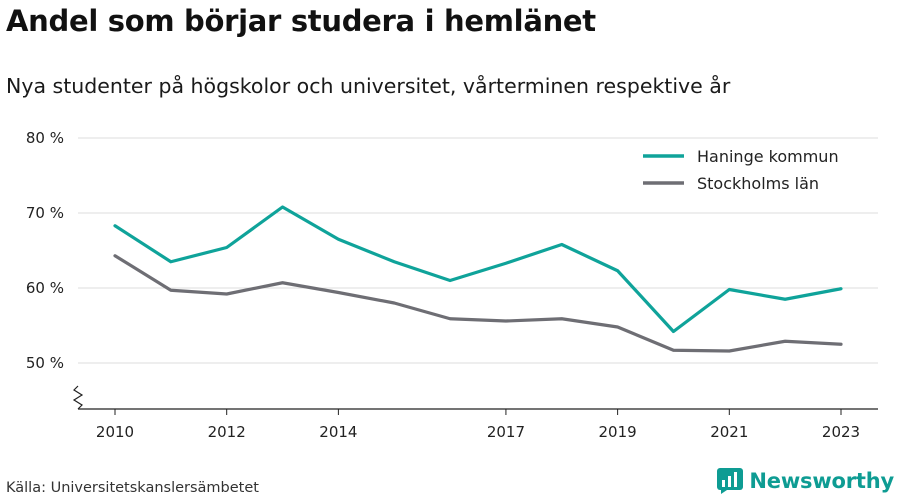 The width and height of the screenshot is (900, 500). I want to click on x-tick-label: 2021, so click(729, 432).